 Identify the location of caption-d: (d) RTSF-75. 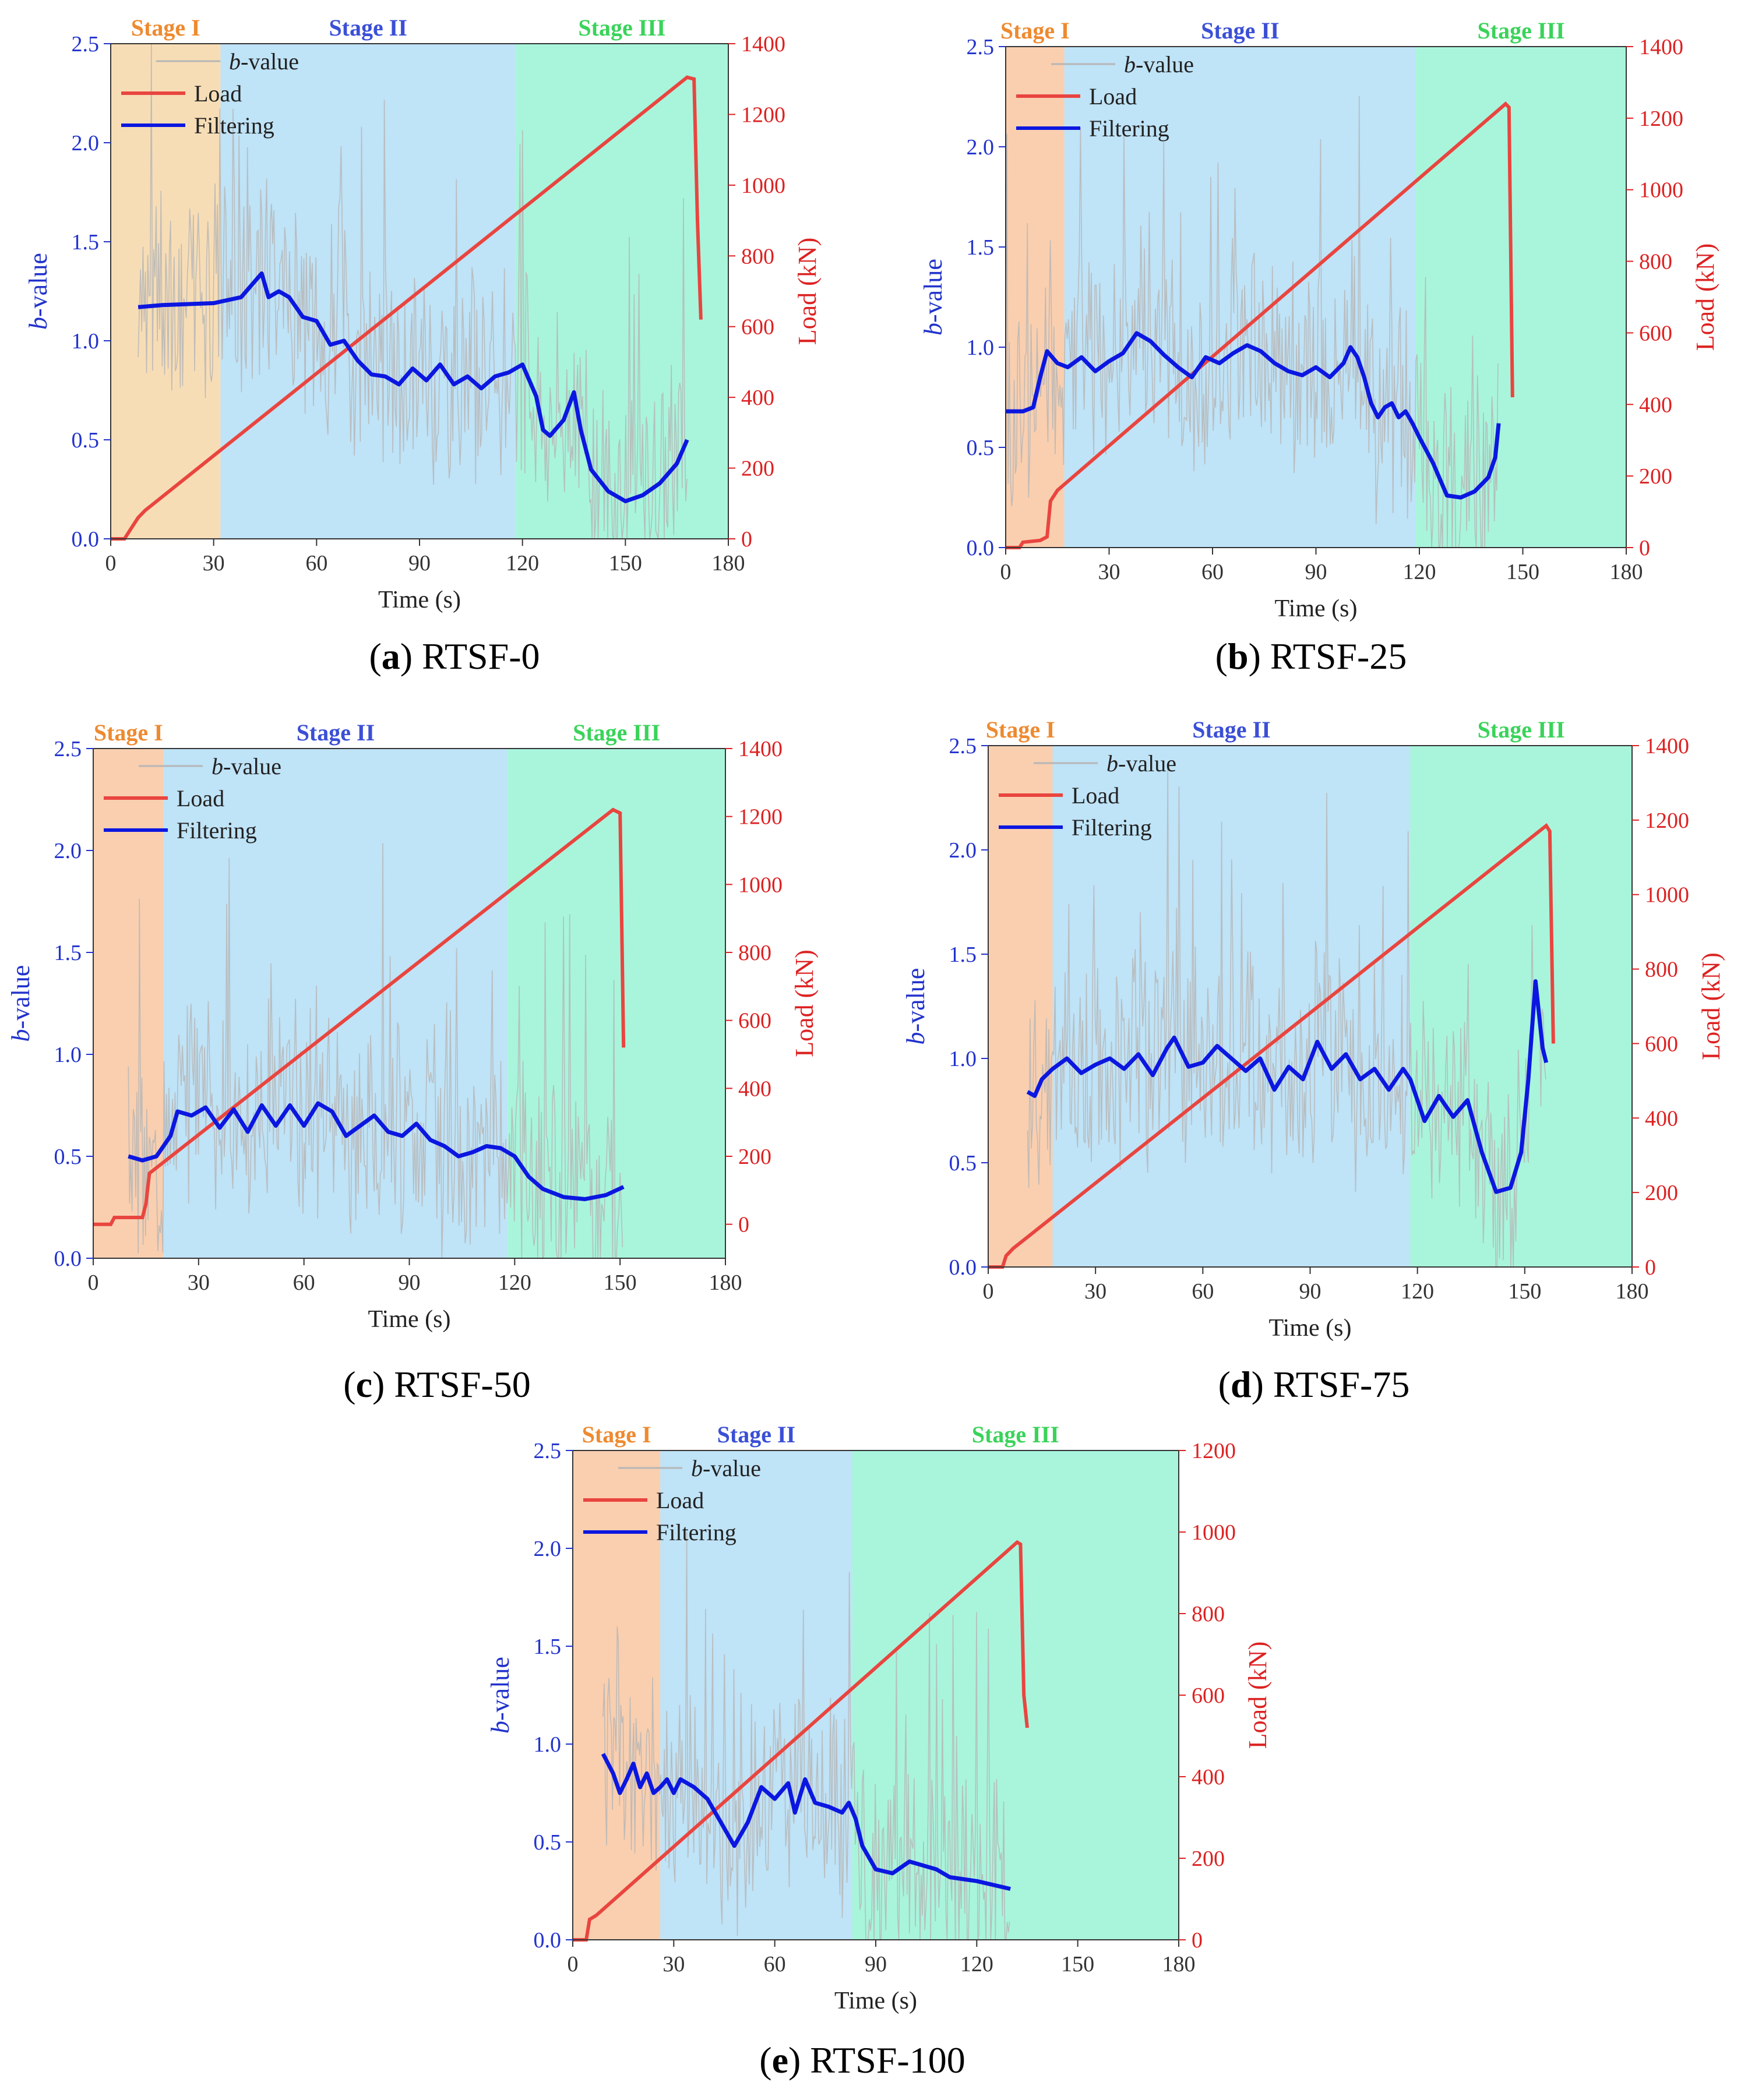
(1314, 1384).